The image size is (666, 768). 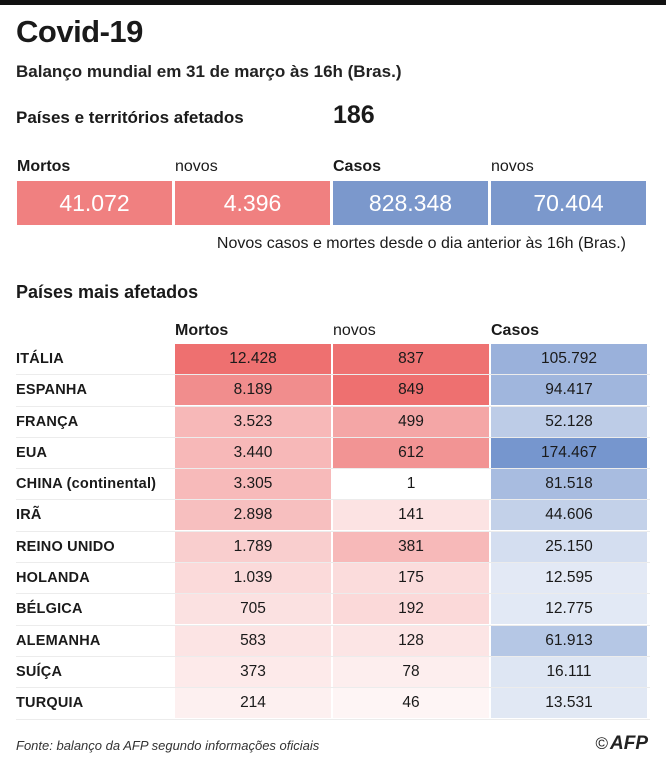 What do you see at coordinates (569, 421) in the screenshot?
I see `cases-cell: 52.128` at bounding box center [569, 421].